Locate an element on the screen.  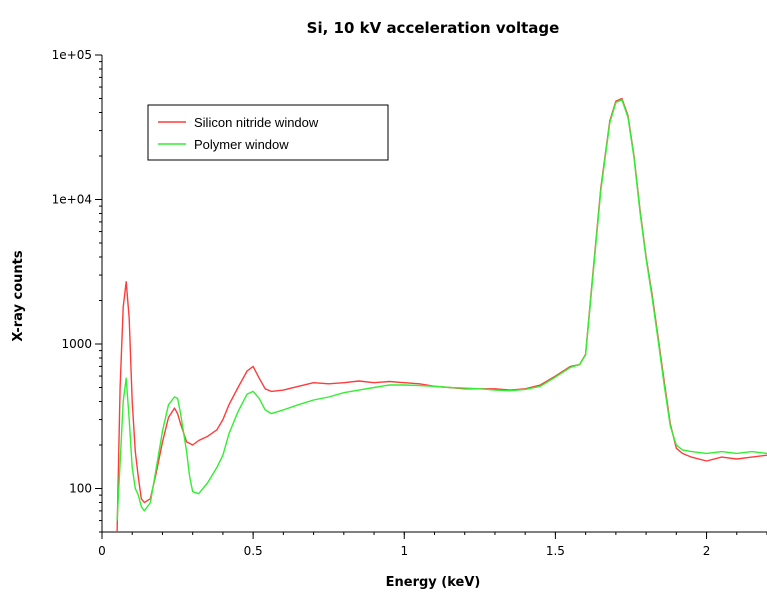
chart-title: Si, 10 kV acceleration voltage is located at coordinates (433, 28).